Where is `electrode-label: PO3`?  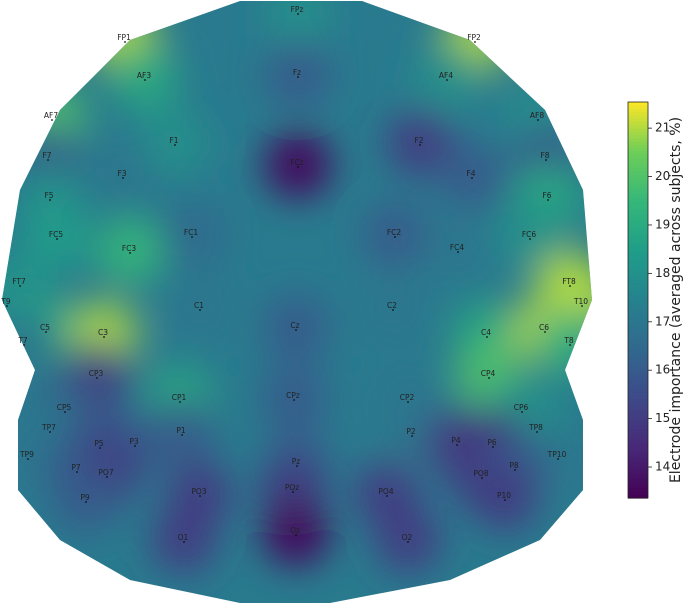
electrode-label: PO3 is located at coordinates (198, 491).